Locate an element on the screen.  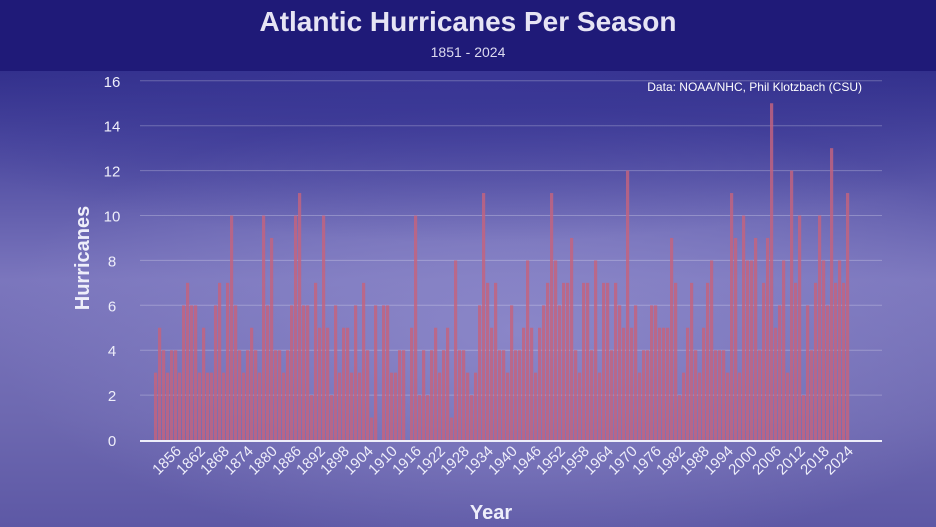
bar-1923 is located at coordinates (444, 395).